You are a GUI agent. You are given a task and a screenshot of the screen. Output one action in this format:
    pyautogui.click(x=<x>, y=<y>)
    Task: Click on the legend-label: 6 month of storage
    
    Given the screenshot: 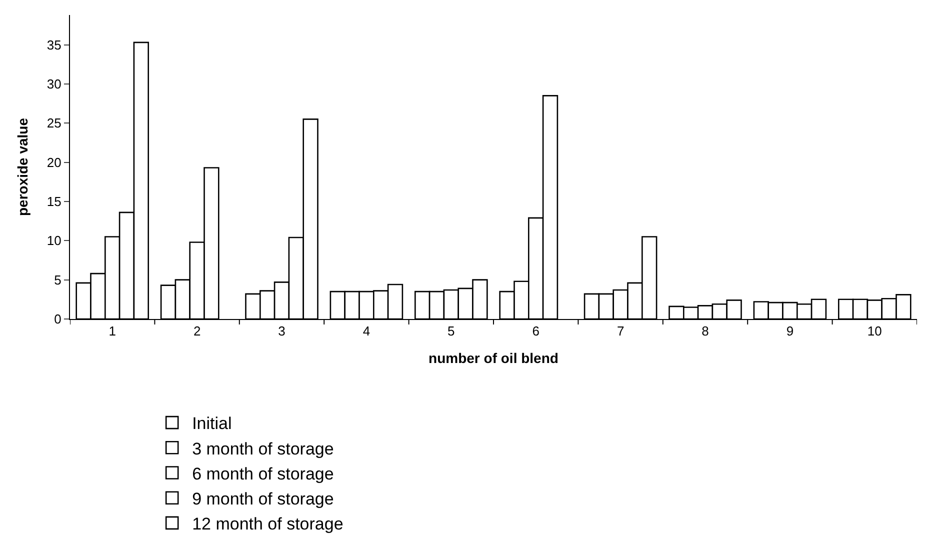 What is the action you would take?
    pyautogui.click(x=263, y=474)
    